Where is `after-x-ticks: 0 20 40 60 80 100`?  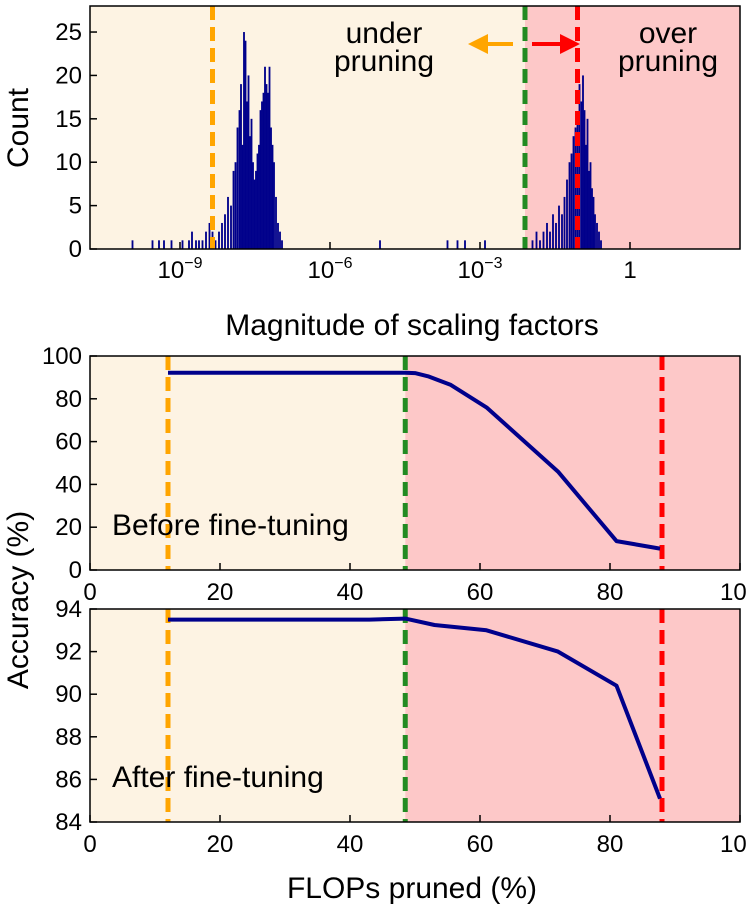
after-x-ticks: 0 20 40 60 80 100 is located at coordinates (415, 836).